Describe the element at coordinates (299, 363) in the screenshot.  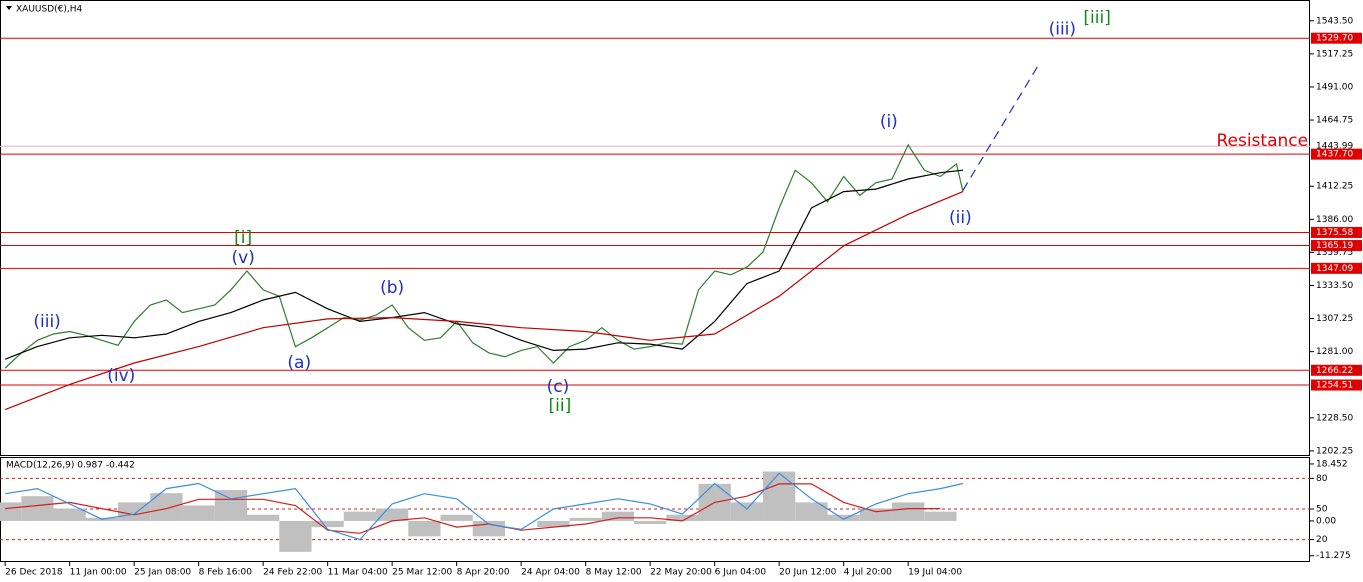
I see `wave-label: (a)` at that location.